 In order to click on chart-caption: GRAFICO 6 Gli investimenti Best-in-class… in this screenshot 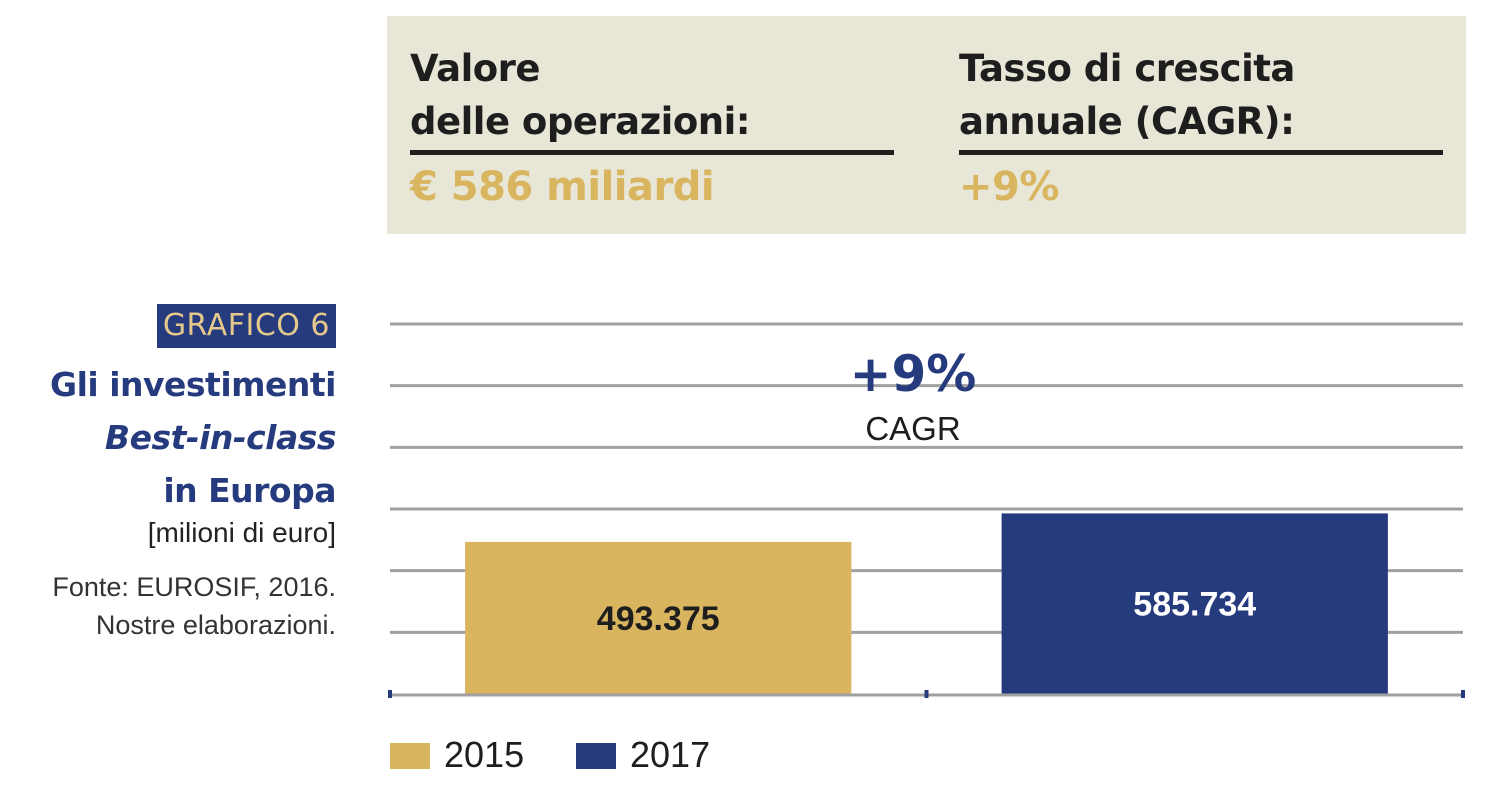, I will do `click(193, 474)`.